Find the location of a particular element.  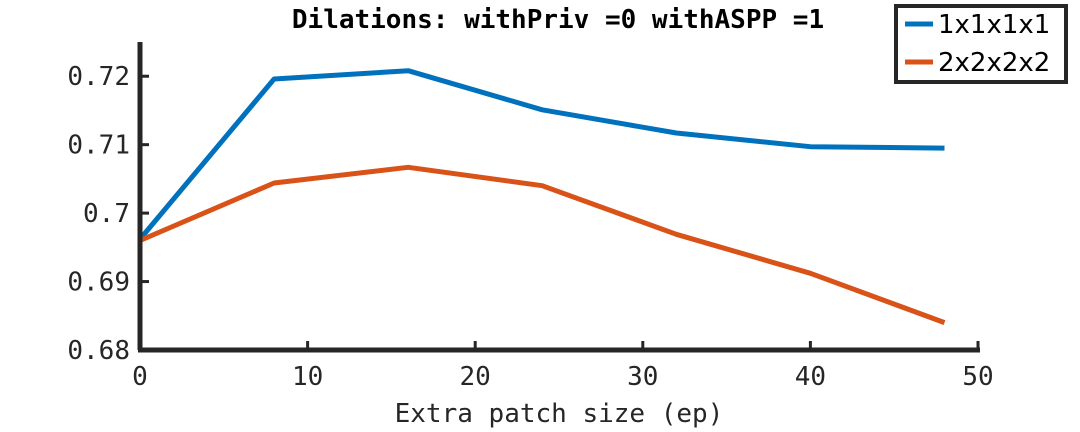

y-ticks: 0.68 0.69 0.7 0.71 0.72 is located at coordinates (108, 214).